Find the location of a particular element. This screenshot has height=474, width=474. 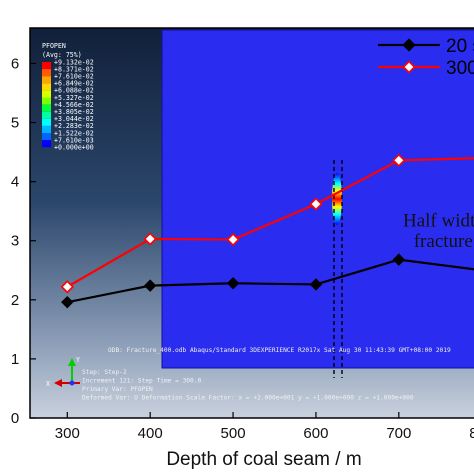

legend-label-1: 300 is located at coordinates (460, 68).